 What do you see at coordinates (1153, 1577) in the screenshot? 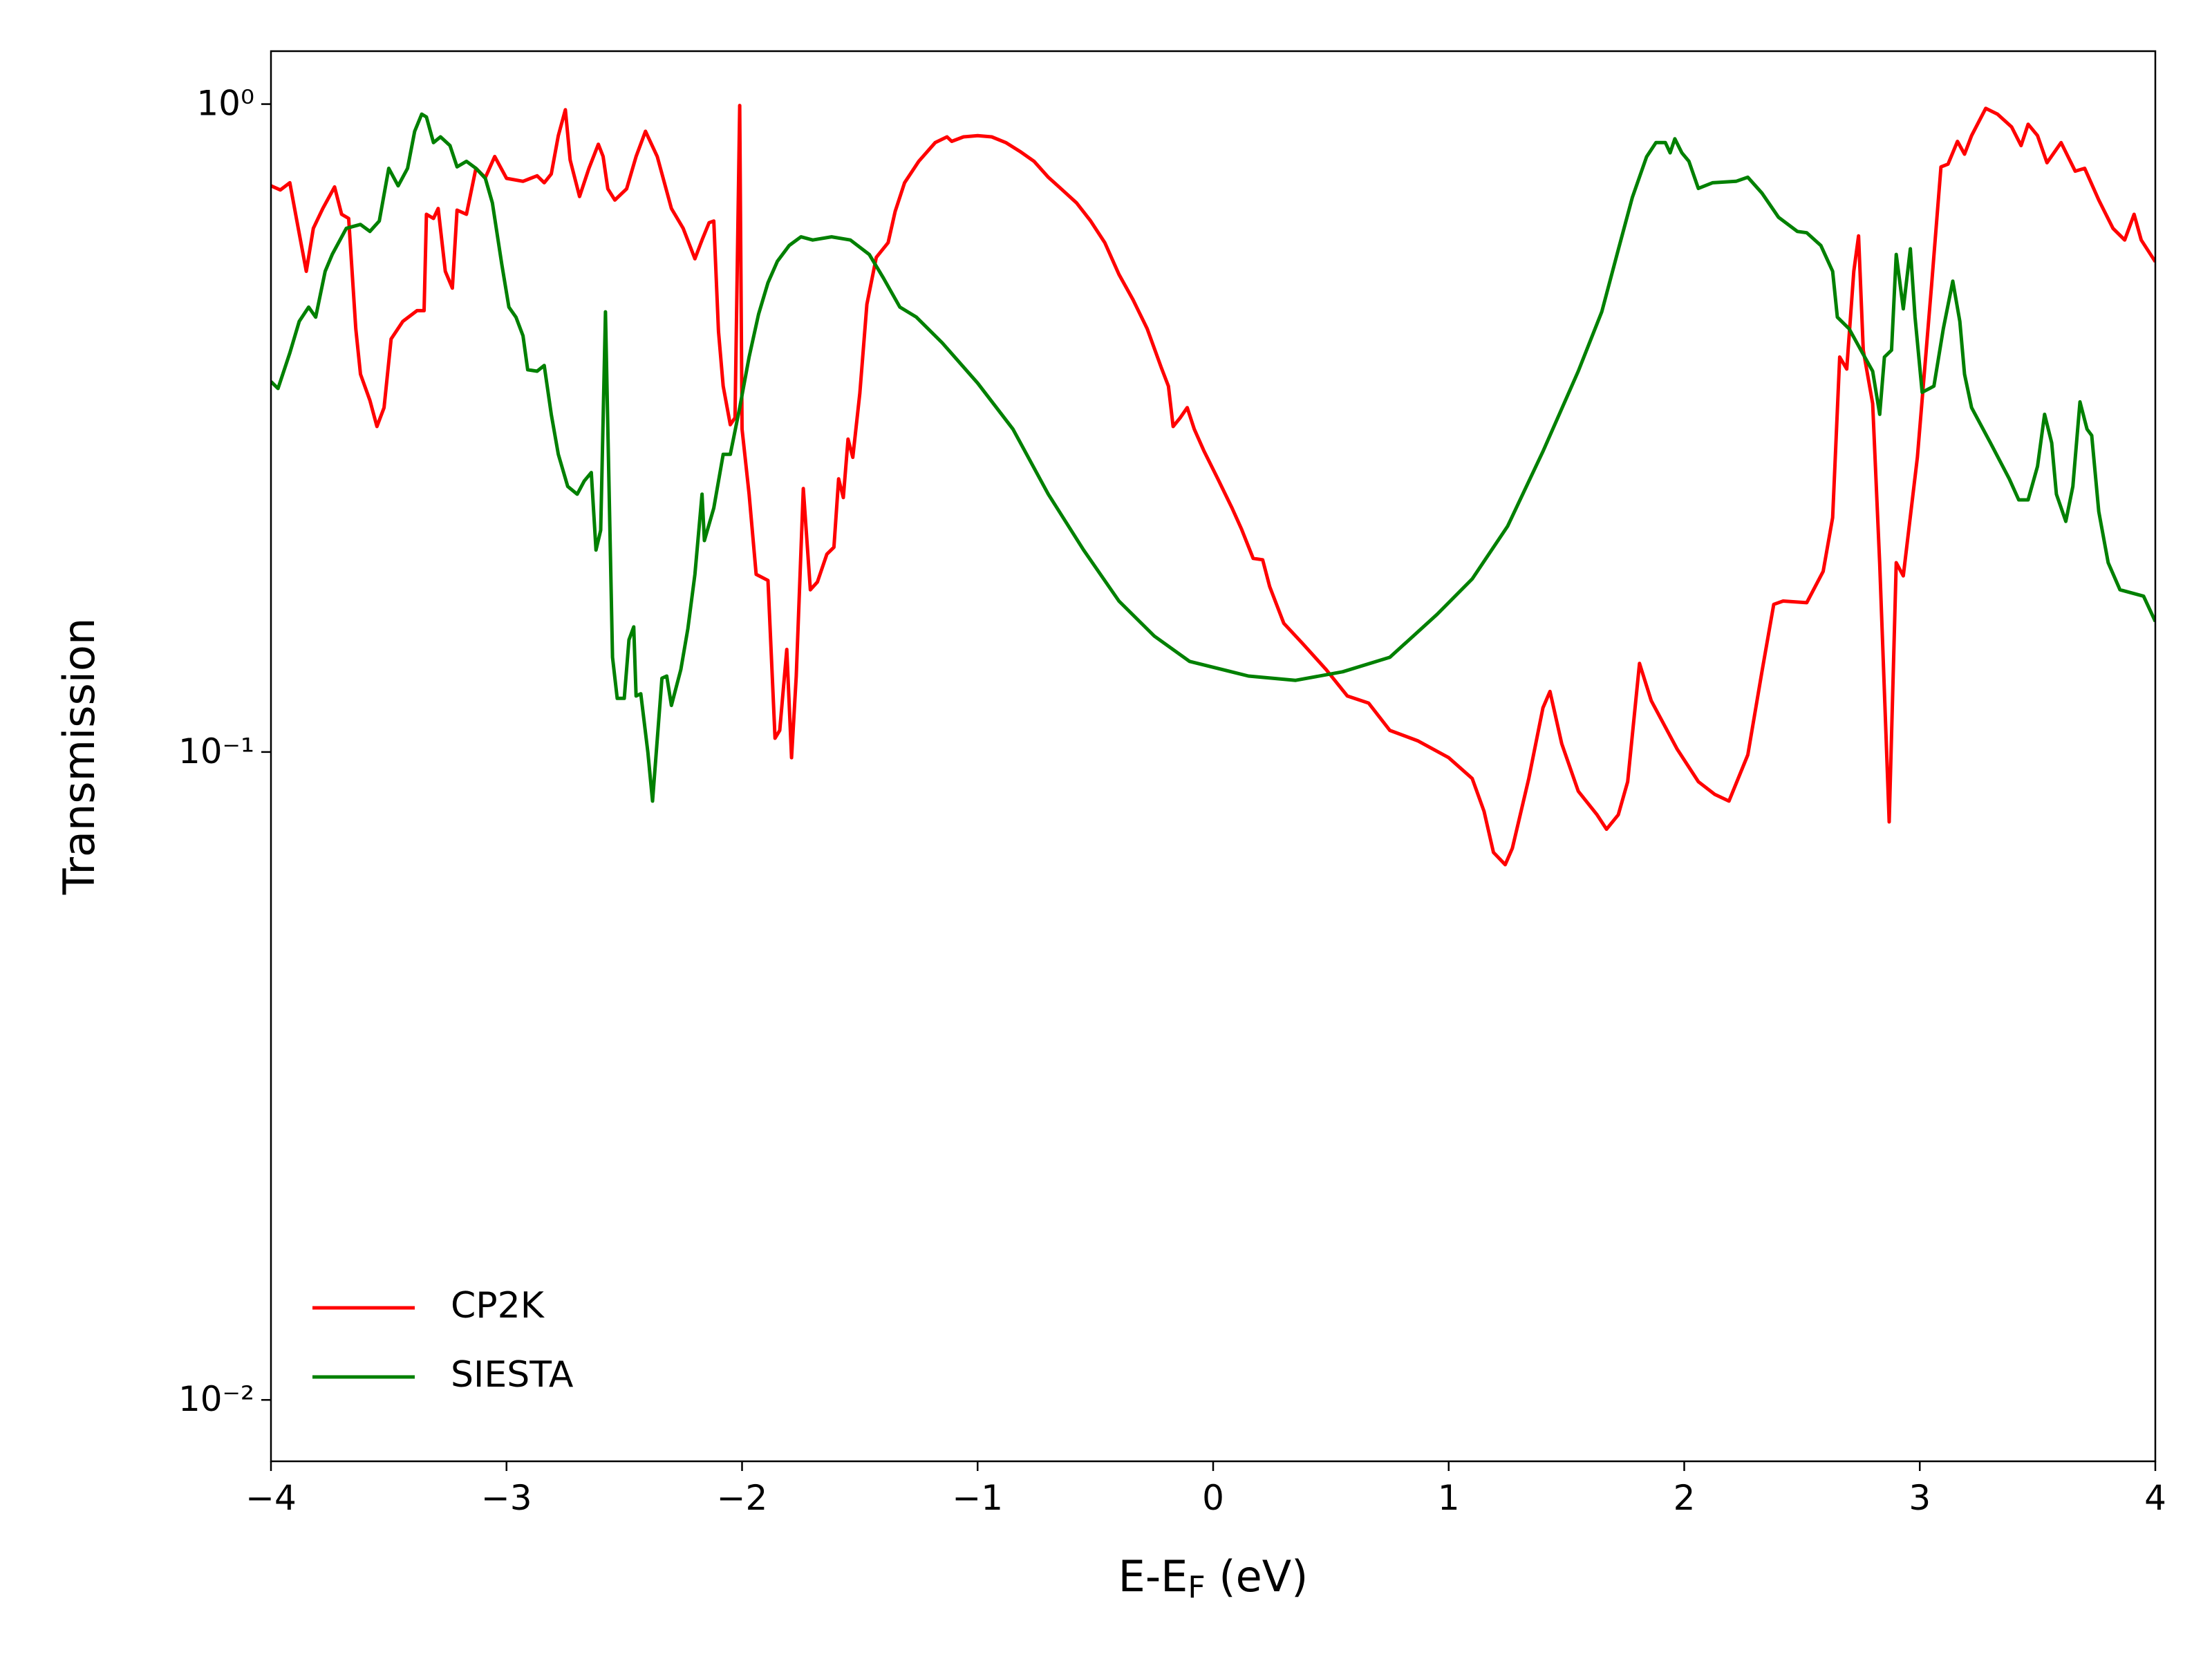
I see `x-label-part: E-E` at bounding box center [1153, 1577].